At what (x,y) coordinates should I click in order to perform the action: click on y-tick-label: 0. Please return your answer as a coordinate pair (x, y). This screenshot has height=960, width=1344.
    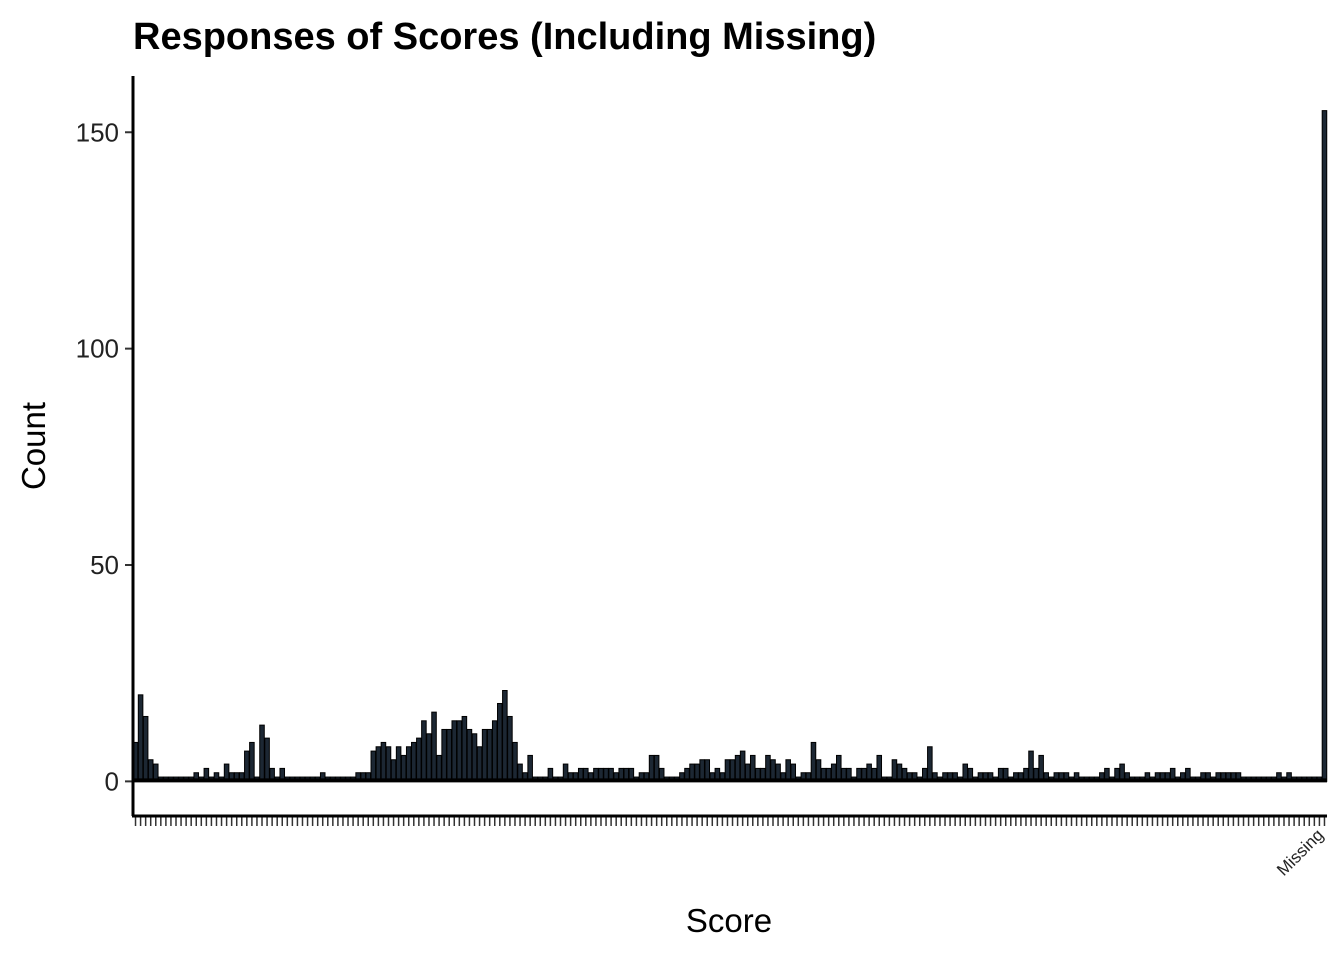
    Looking at the image, I should click on (112, 781).